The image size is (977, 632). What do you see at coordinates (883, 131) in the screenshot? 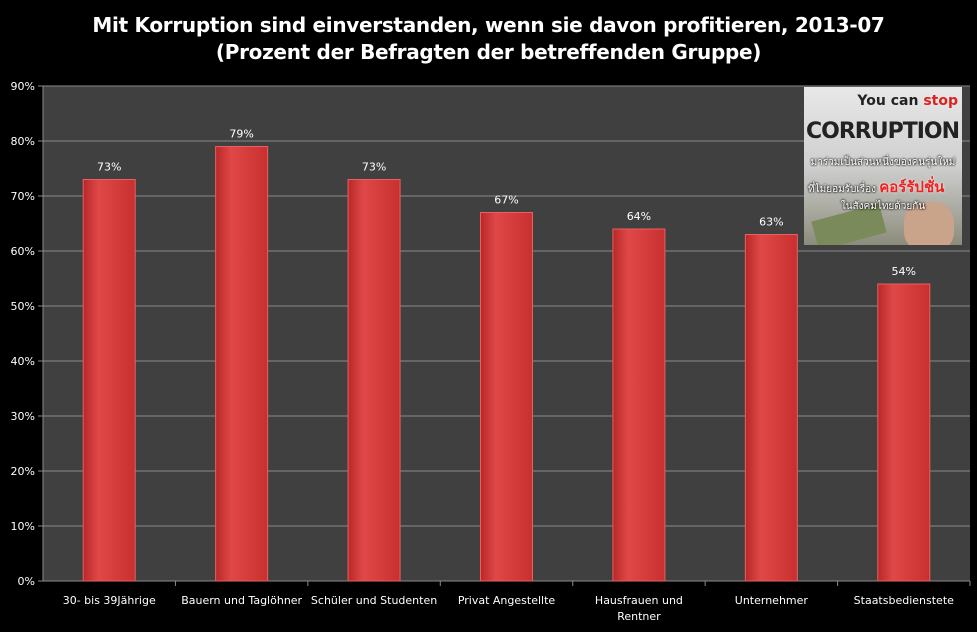
I see `ad-line-2: CORRUPTION` at bounding box center [883, 131].